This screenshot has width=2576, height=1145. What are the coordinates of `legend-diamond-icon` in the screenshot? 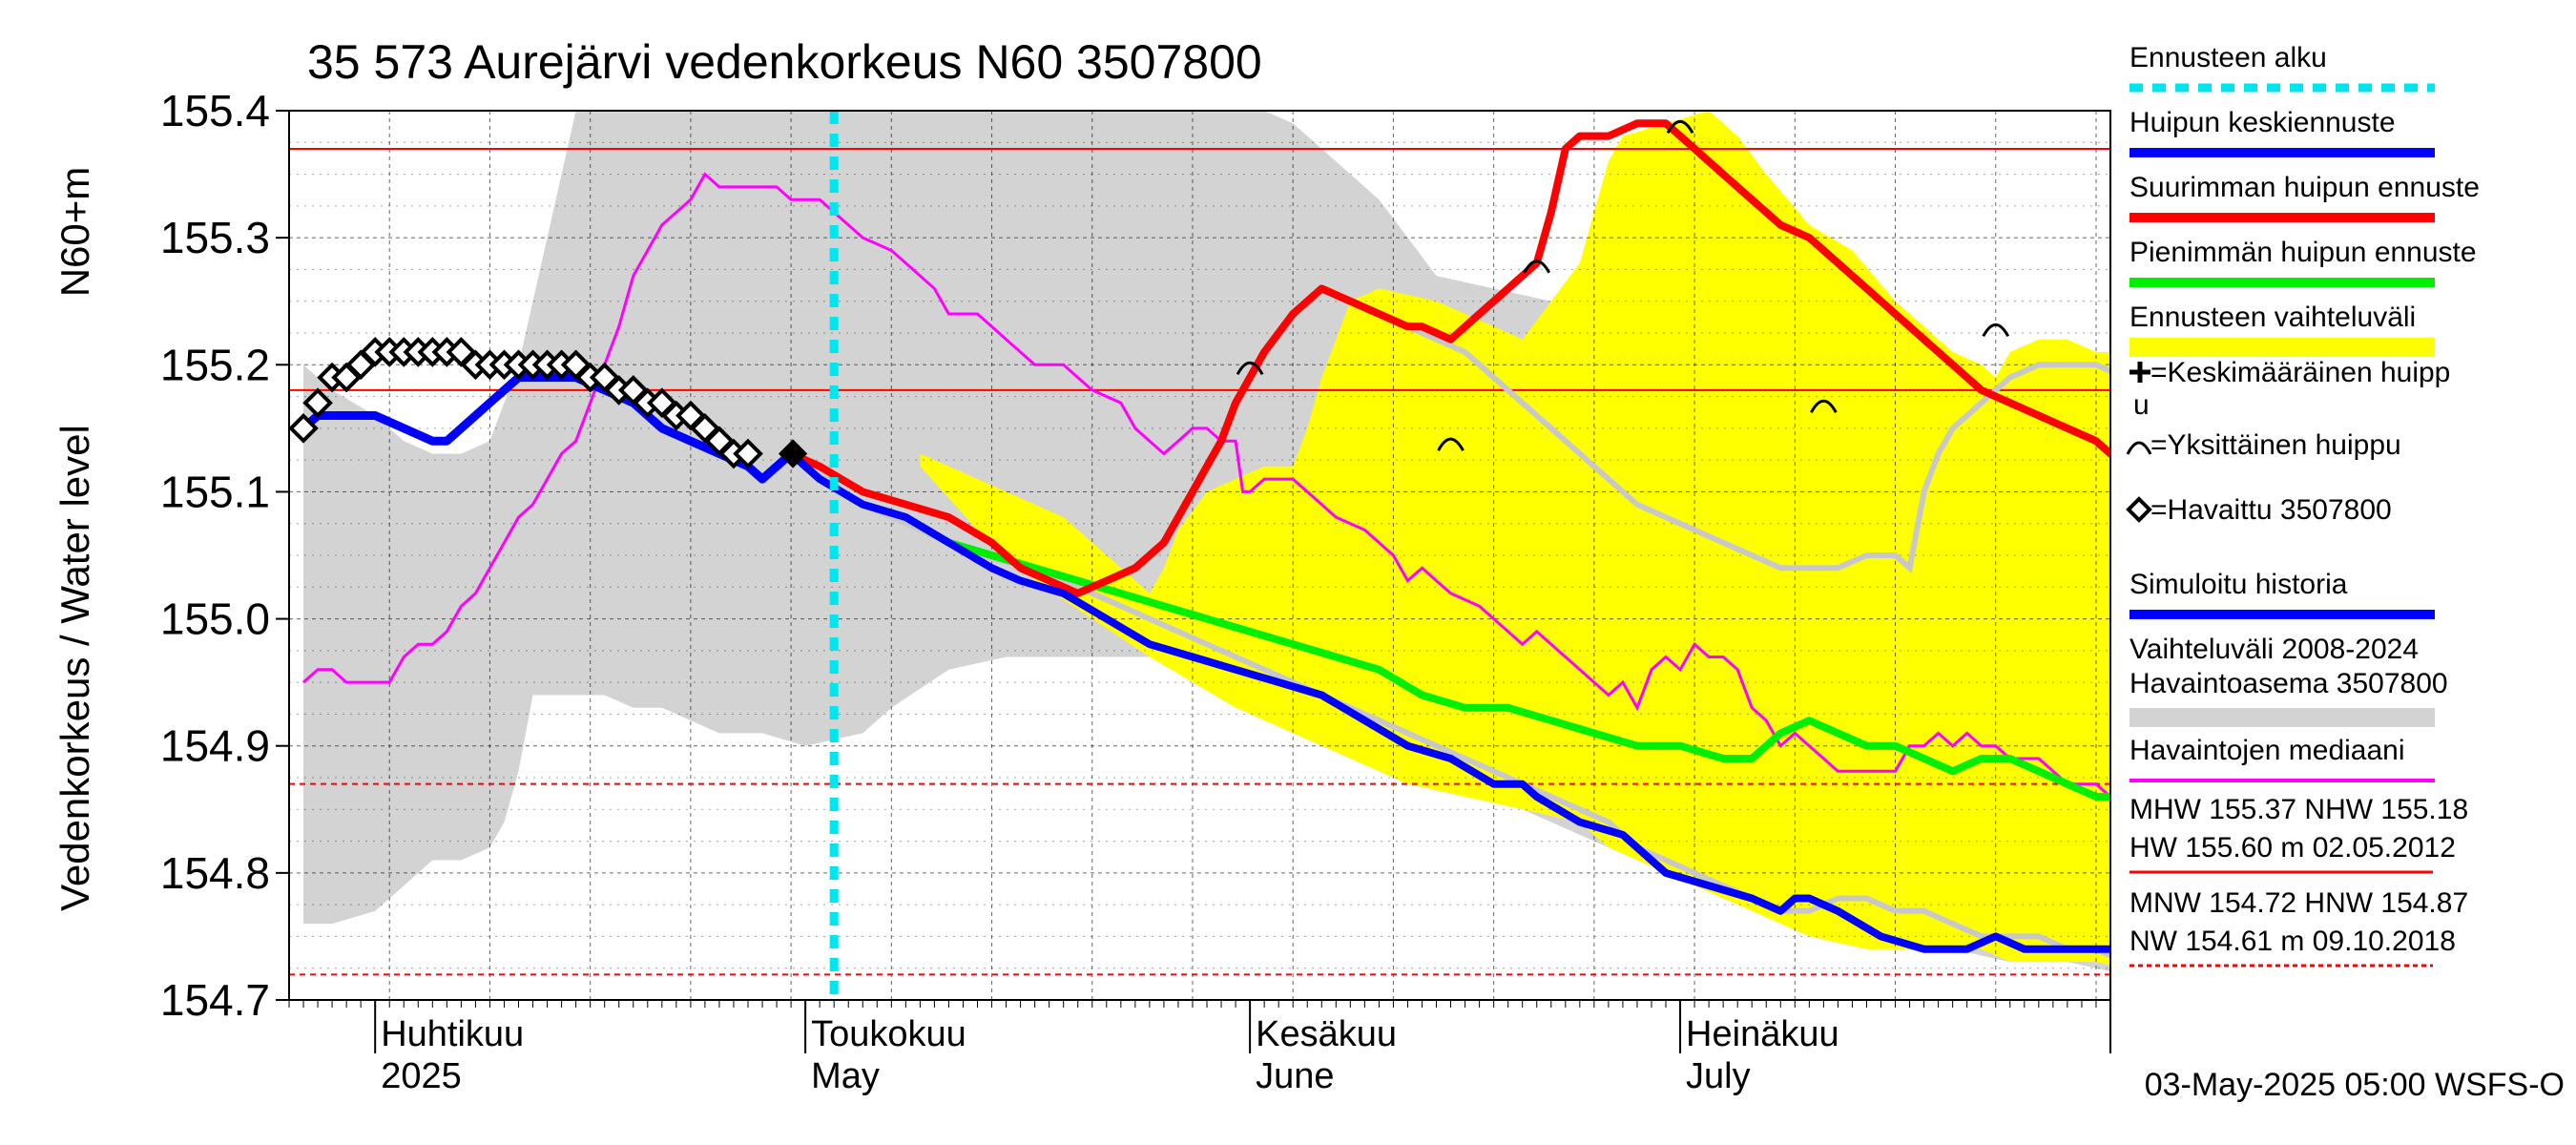 It's located at (2139, 510).